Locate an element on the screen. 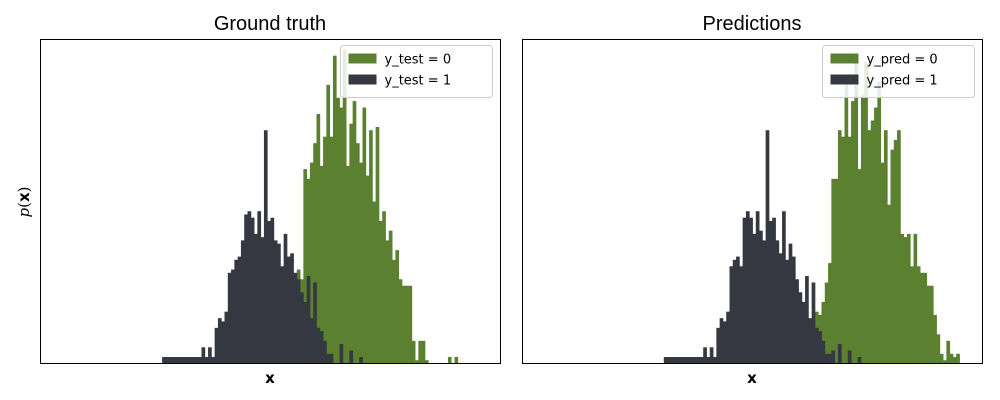 This screenshot has width=1000, height=400. legend: y_pred = 0 y_pred = 1 is located at coordinates (898, 71).